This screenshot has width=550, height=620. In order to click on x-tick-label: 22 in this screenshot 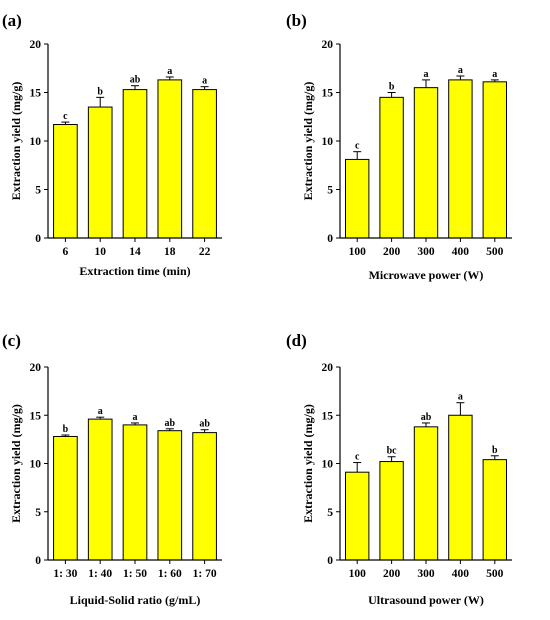, I will do `click(205, 252)`.